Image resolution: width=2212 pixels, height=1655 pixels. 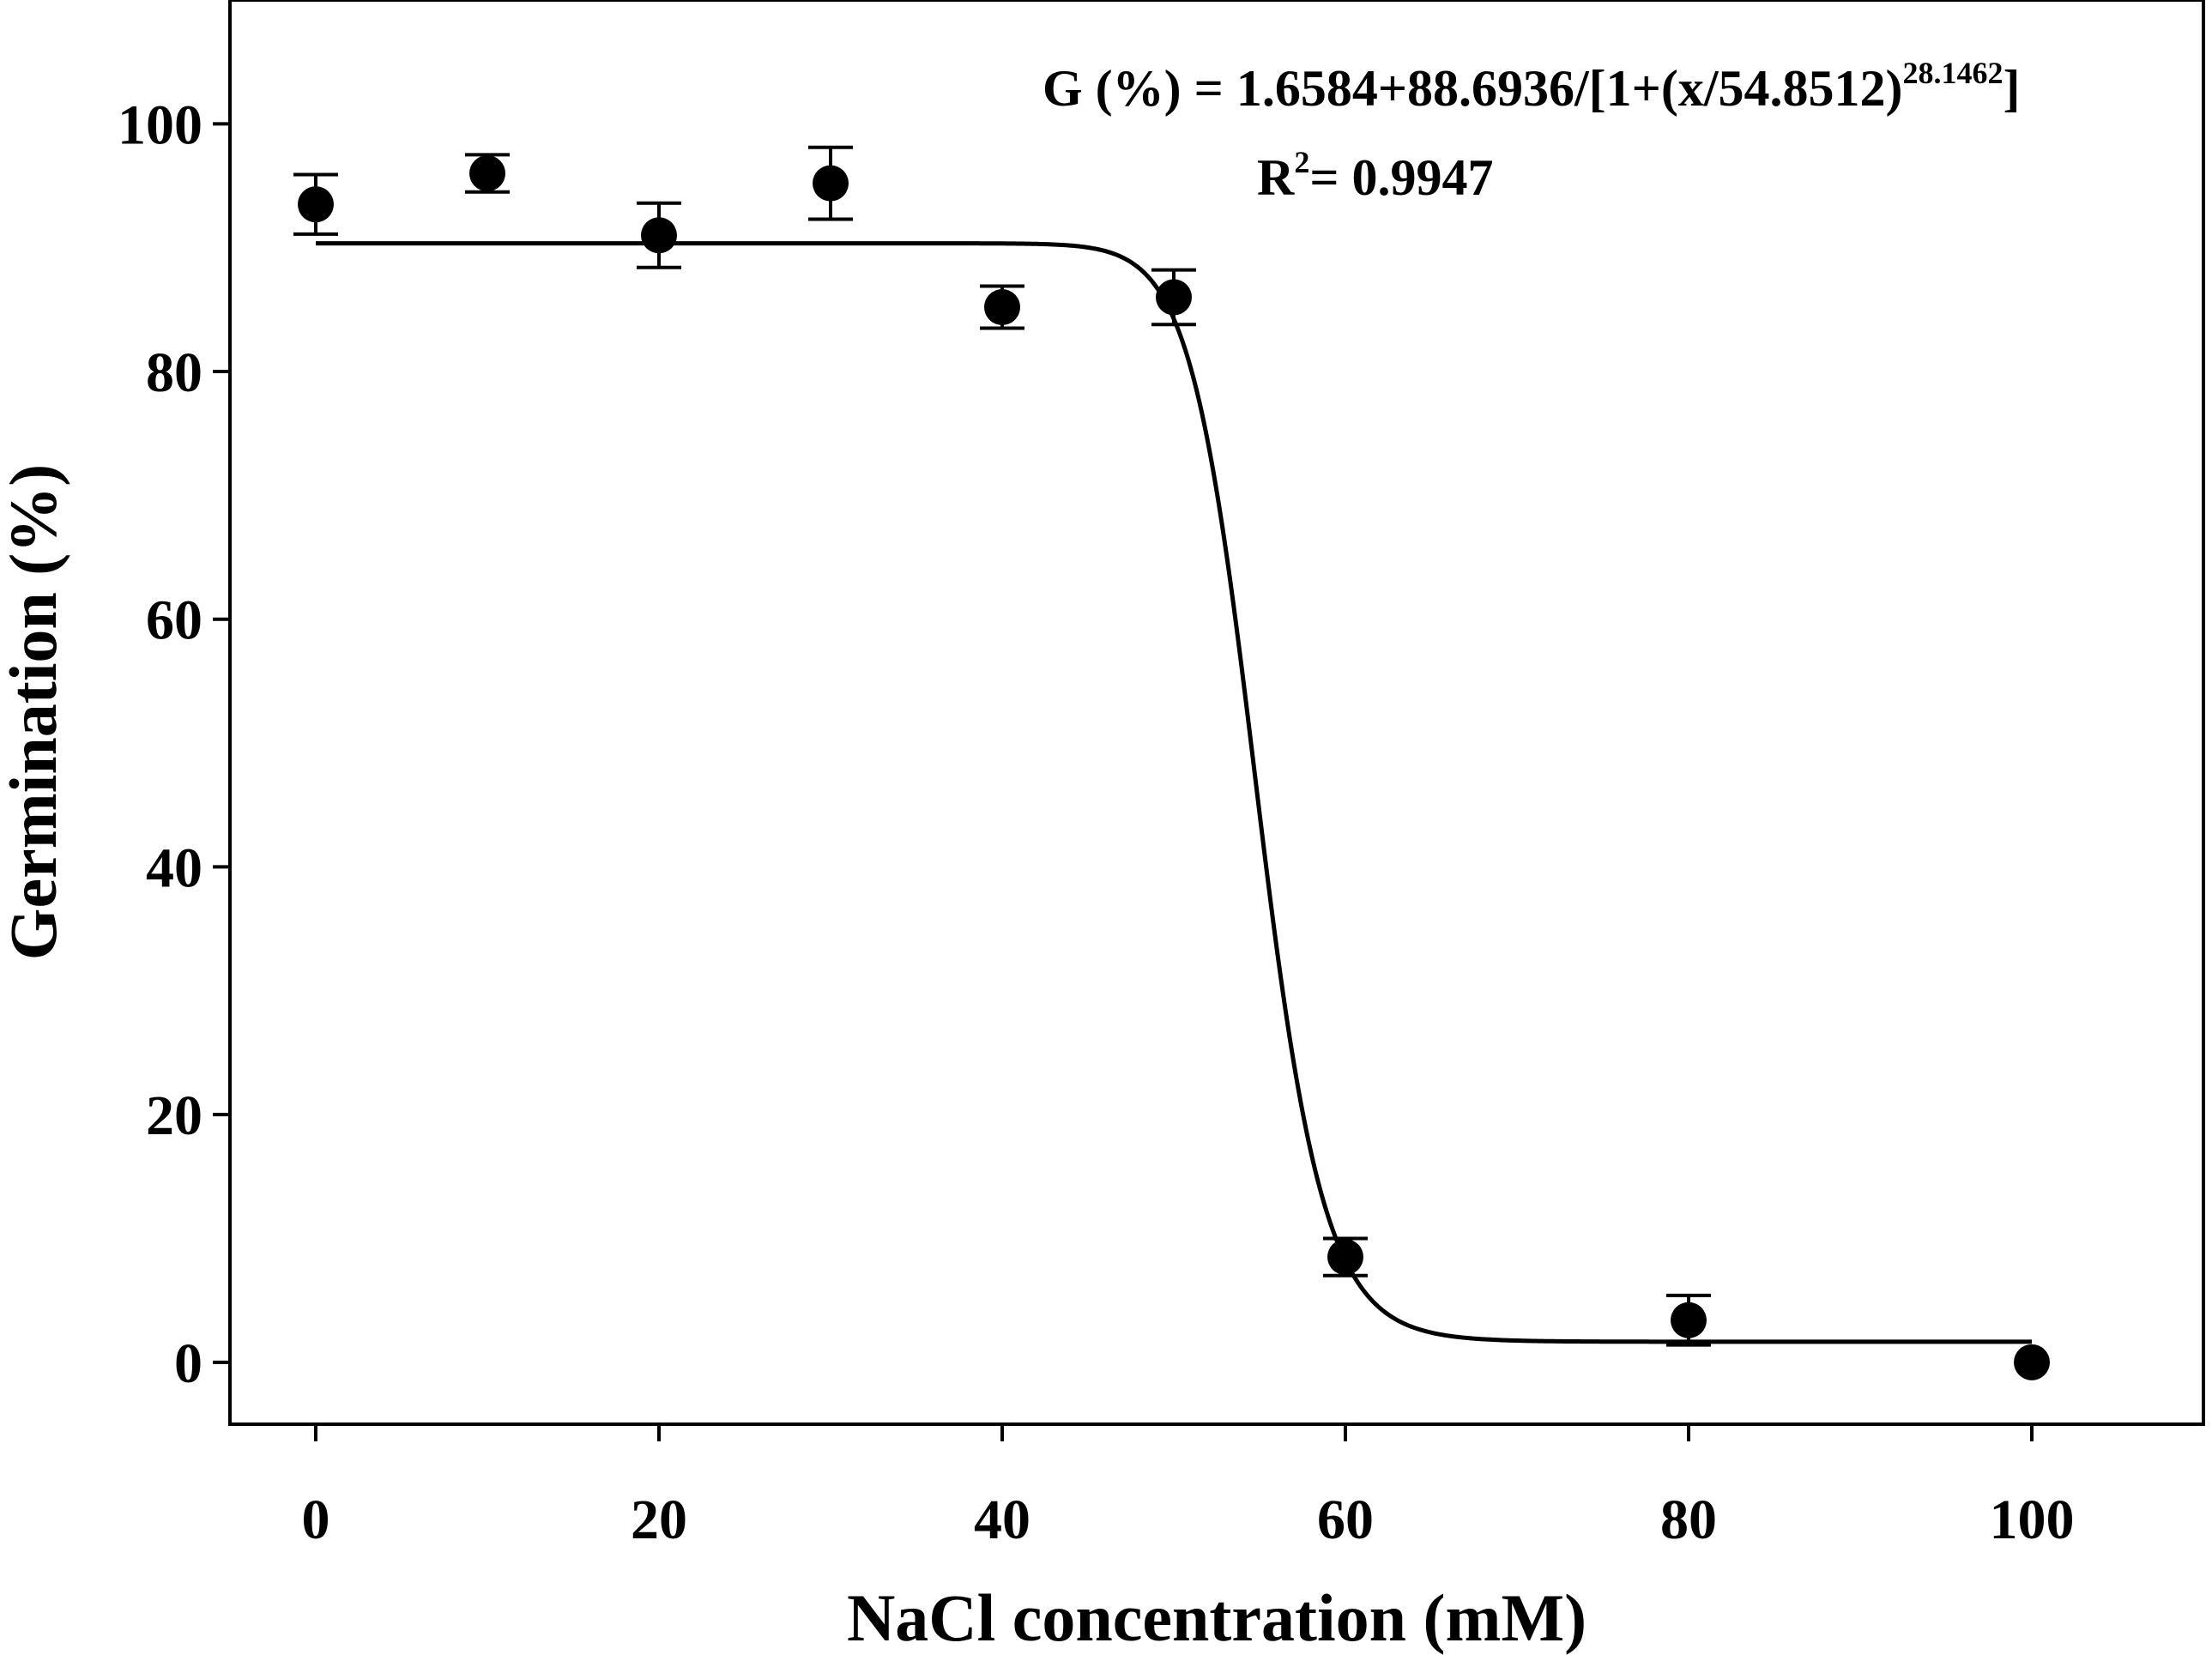 What do you see at coordinates (1401, 177) in the screenshot?
I see `r-squared-value: = 0.9947` at bounding box center [1401, 177].